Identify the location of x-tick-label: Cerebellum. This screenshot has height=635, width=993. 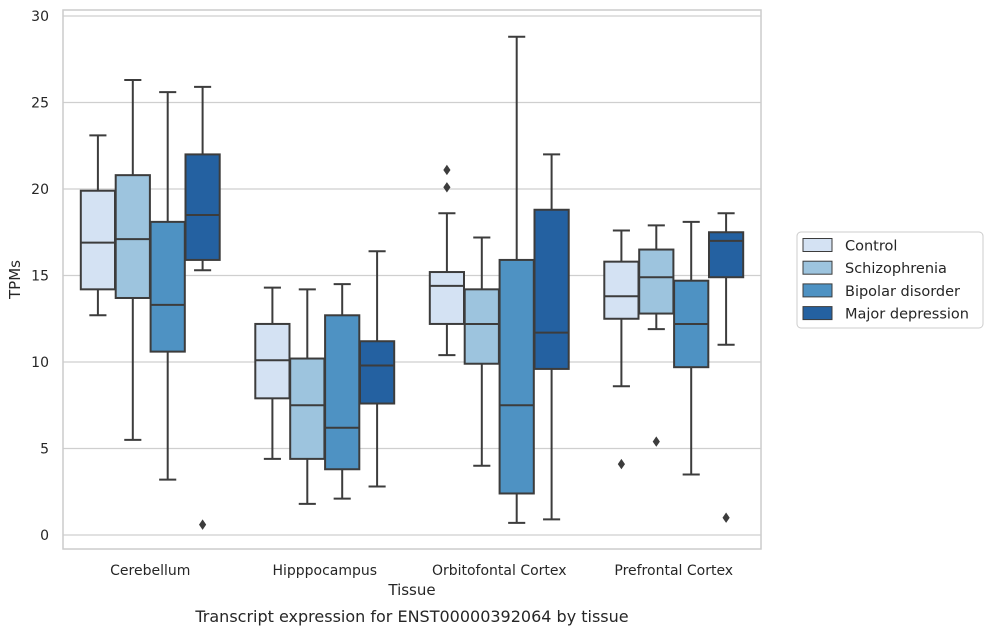
(150, 571).